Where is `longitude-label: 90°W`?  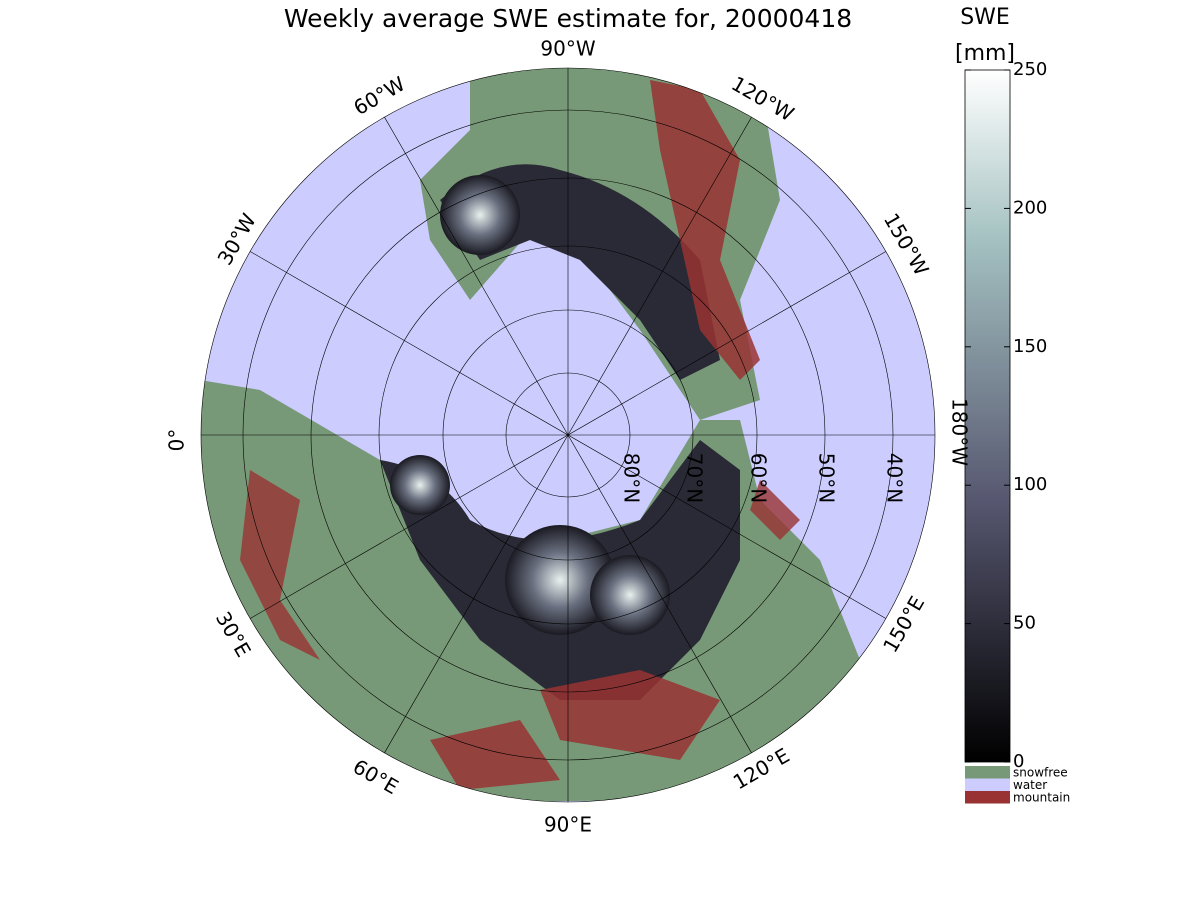 longitude-label: 90°W is located at coordinates (567, 49).